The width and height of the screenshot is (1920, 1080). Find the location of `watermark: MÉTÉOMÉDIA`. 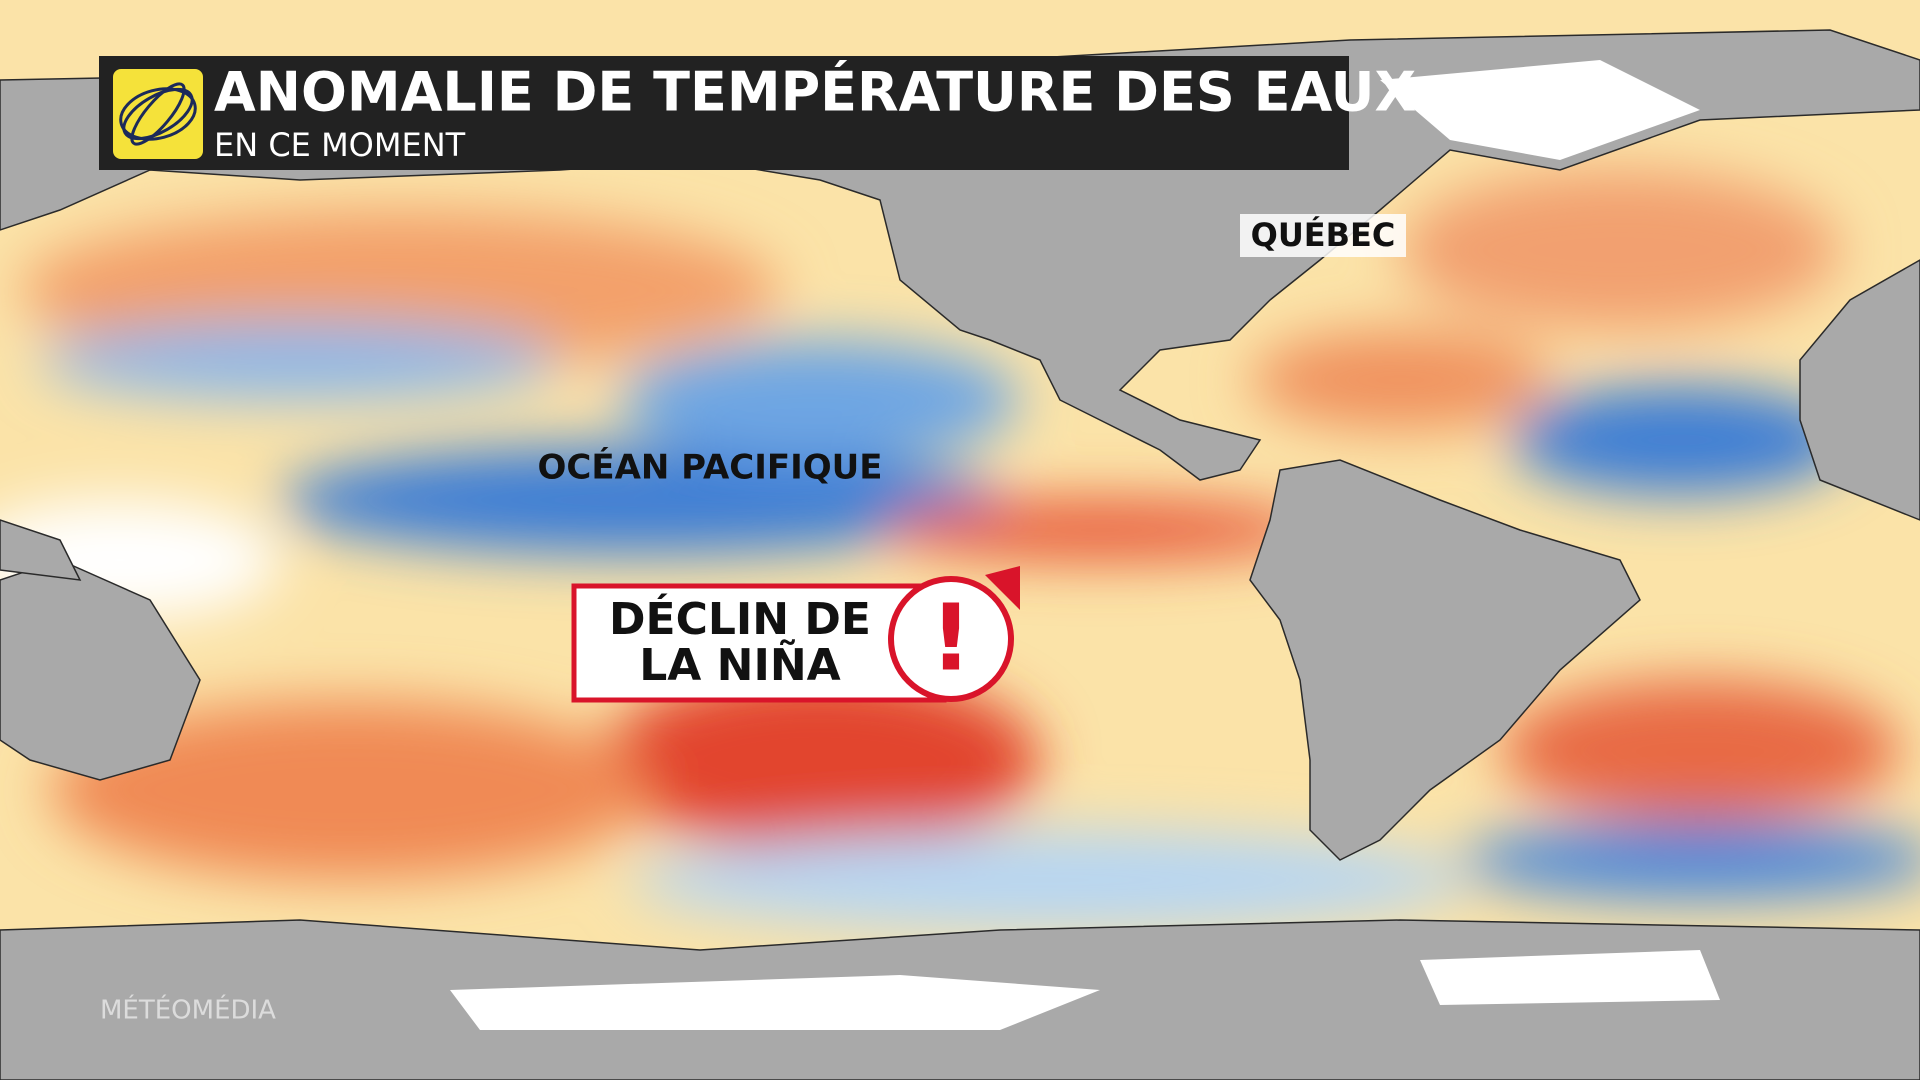

watermark: MÉTÉOMÉDIA is located at coordinates (188, 1010).